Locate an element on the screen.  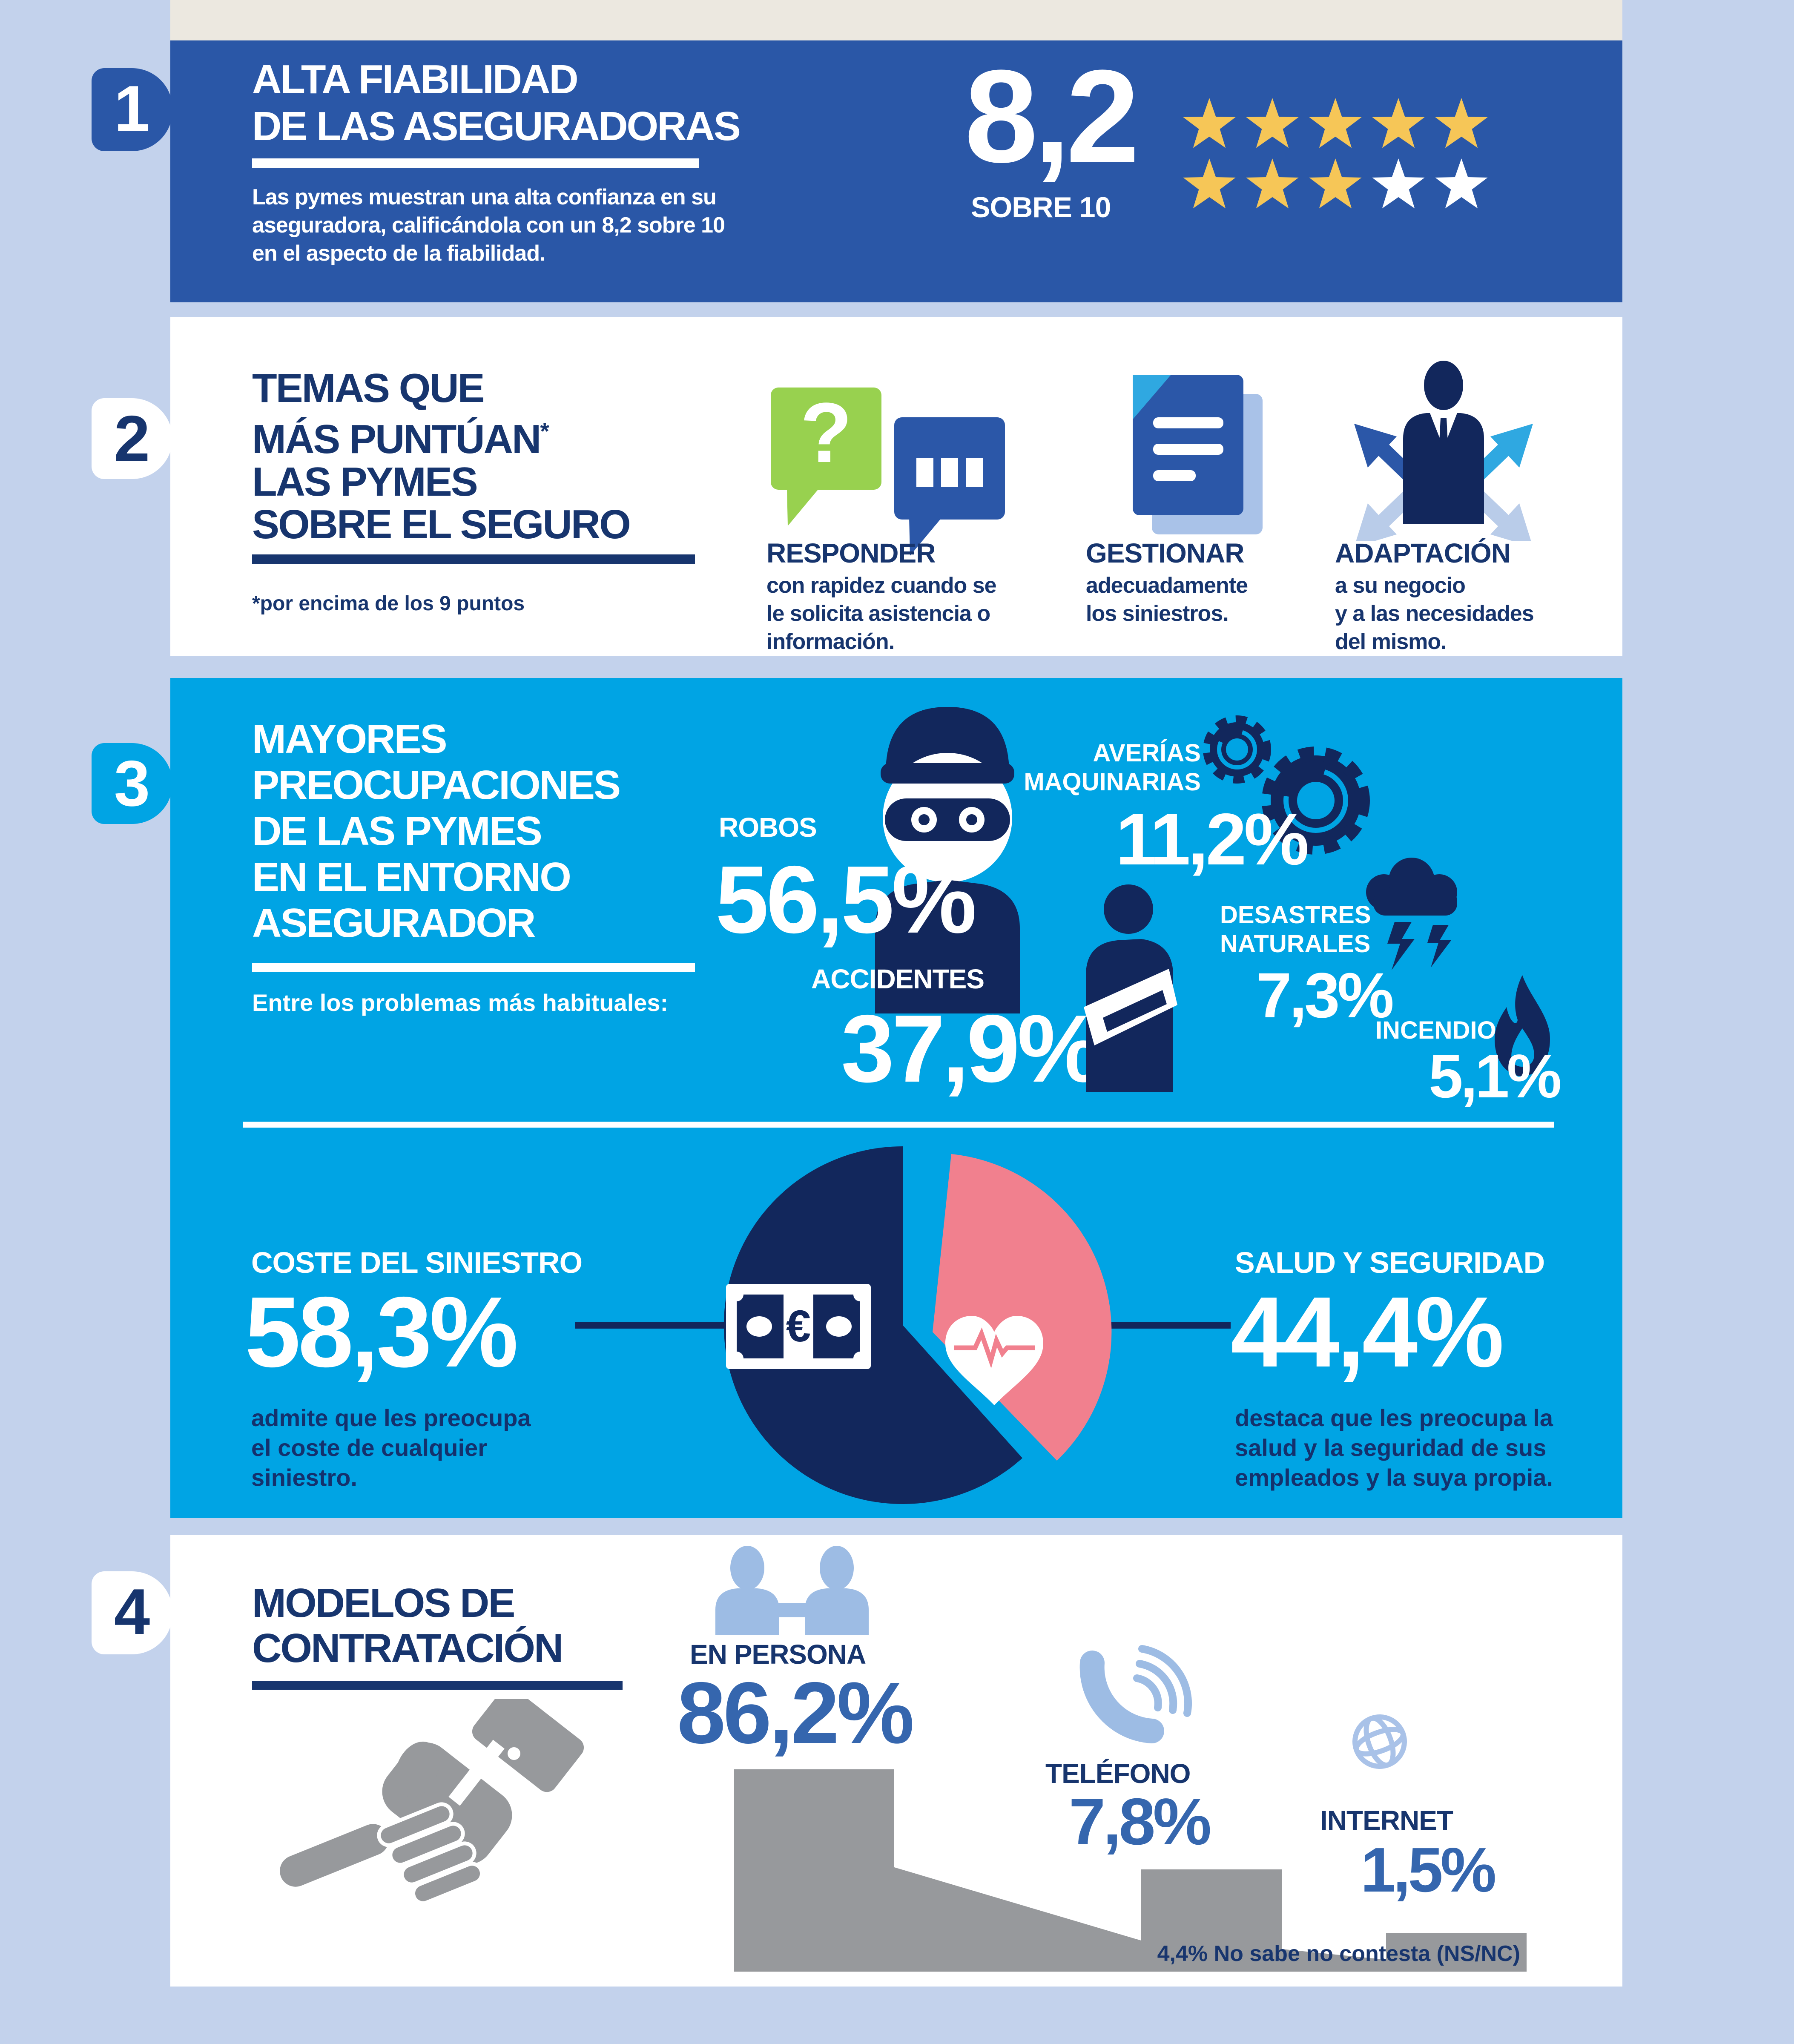
coste-label: COSTE DEL SINIESTRO is located at coordinates (417, 1262).